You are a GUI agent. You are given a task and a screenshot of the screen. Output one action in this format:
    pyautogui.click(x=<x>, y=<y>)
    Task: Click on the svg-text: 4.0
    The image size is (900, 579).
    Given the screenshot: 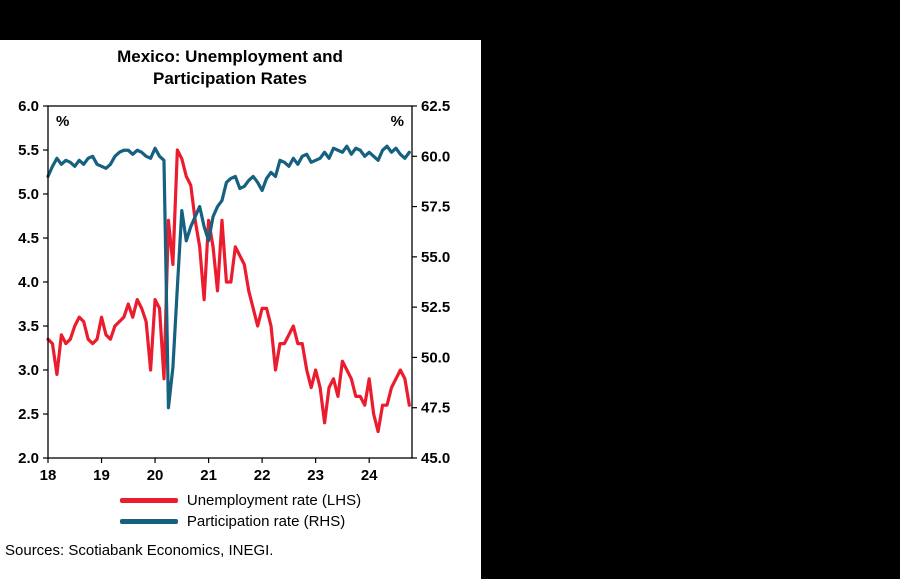 What is the action you would take?
    pyautogui.click(x=28, y=282)
    